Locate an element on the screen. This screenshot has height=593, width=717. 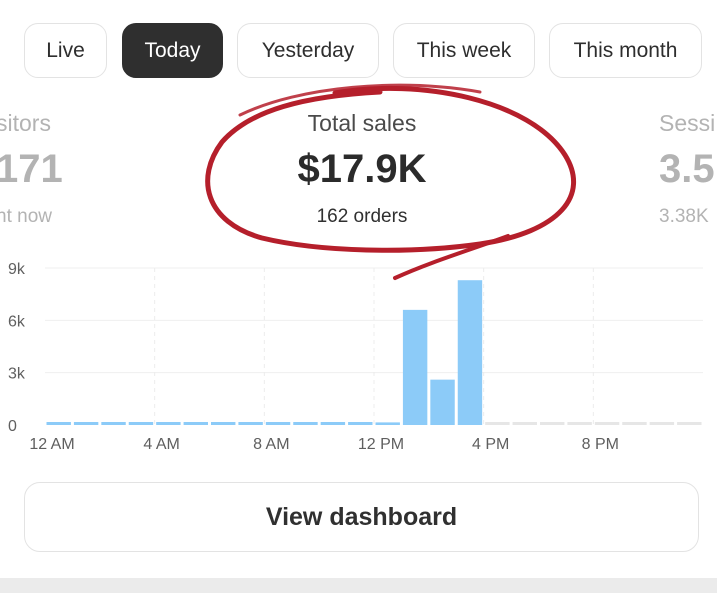
x-tick-label: 12 PM is located at coordinates (381, 444).